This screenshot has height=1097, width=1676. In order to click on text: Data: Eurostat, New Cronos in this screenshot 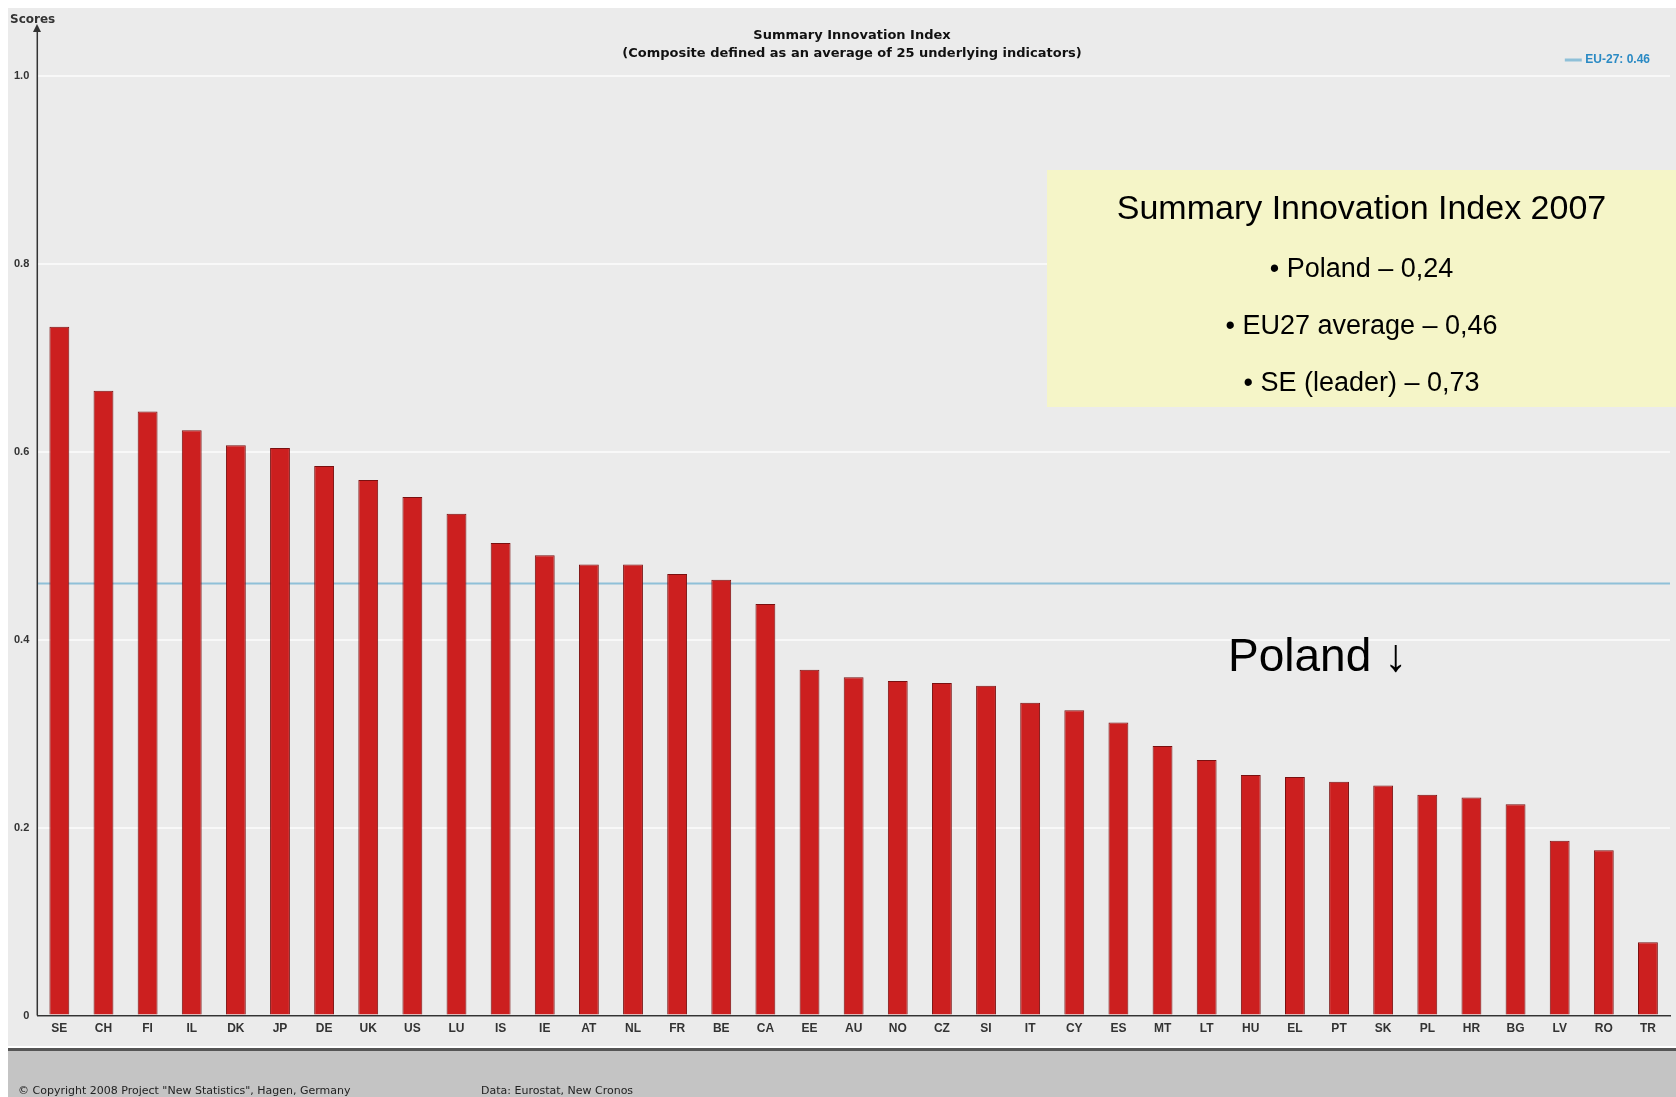, I will do `click(557, 1090)`.